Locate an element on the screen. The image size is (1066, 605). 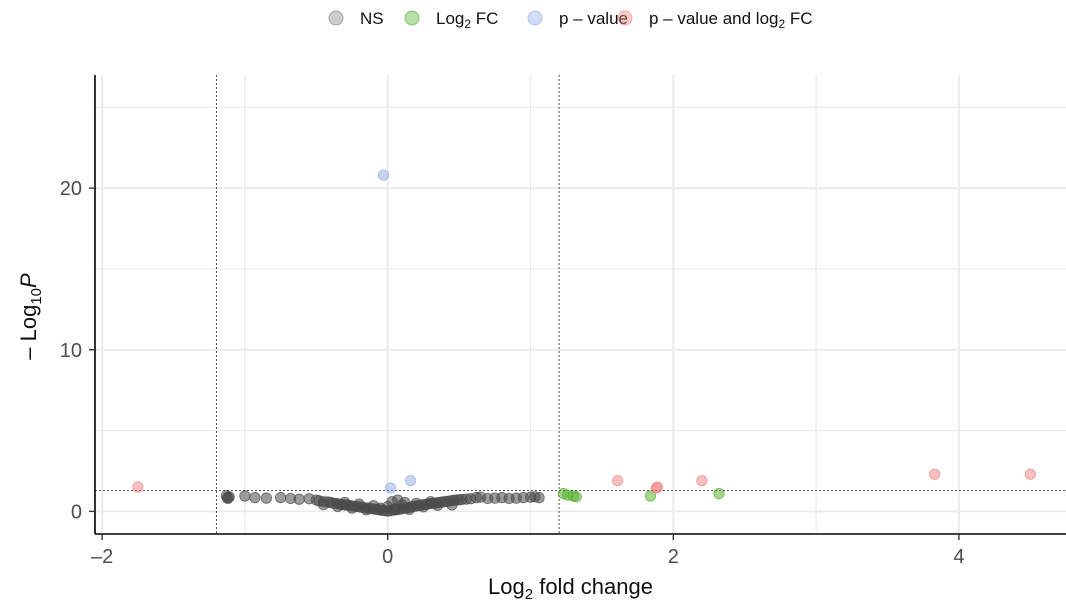
legend-key-both is located at coordinates (625, 18).